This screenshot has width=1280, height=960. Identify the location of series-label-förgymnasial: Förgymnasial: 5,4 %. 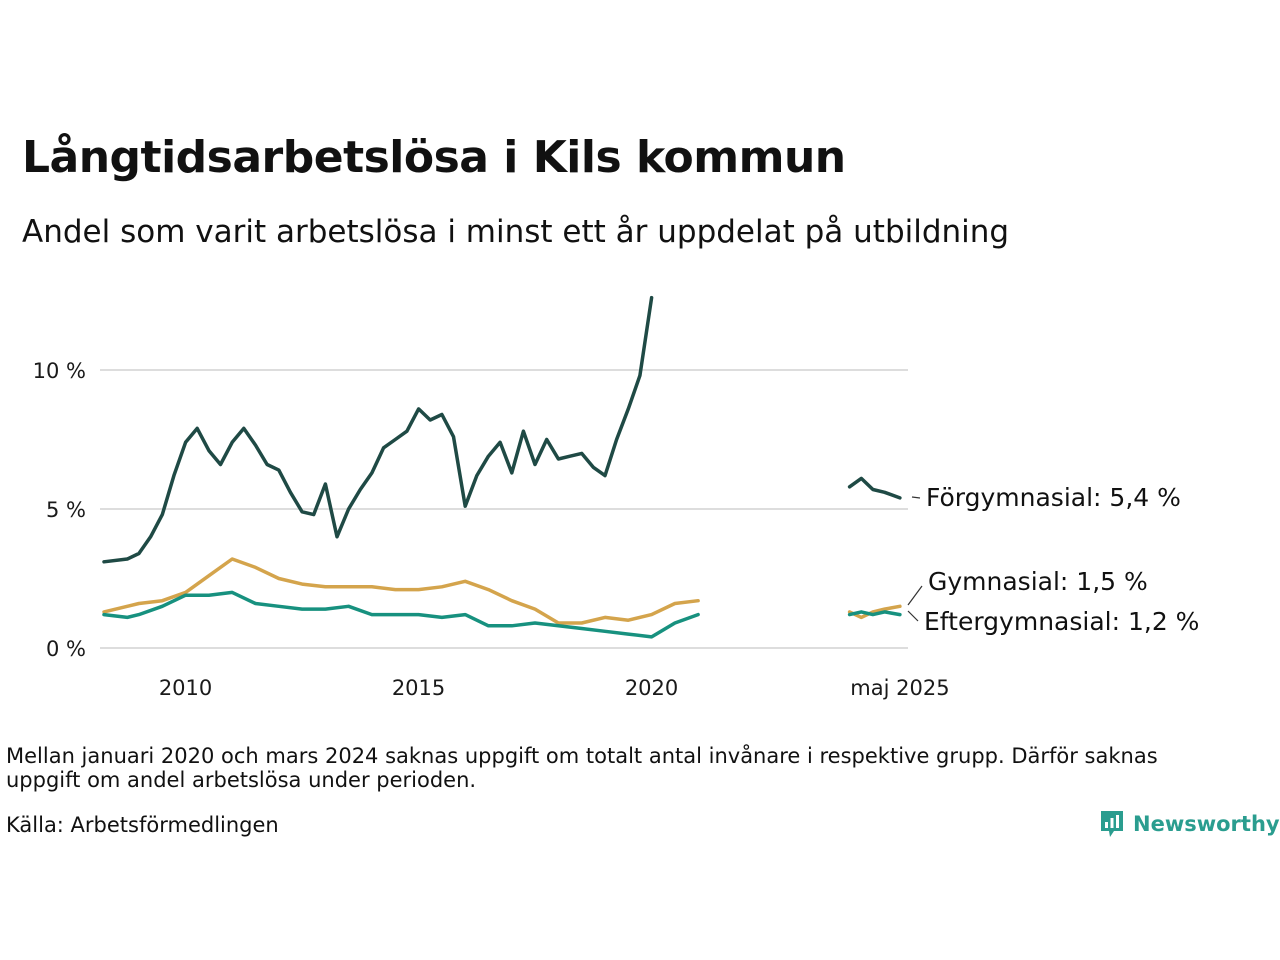
(1053, 497).